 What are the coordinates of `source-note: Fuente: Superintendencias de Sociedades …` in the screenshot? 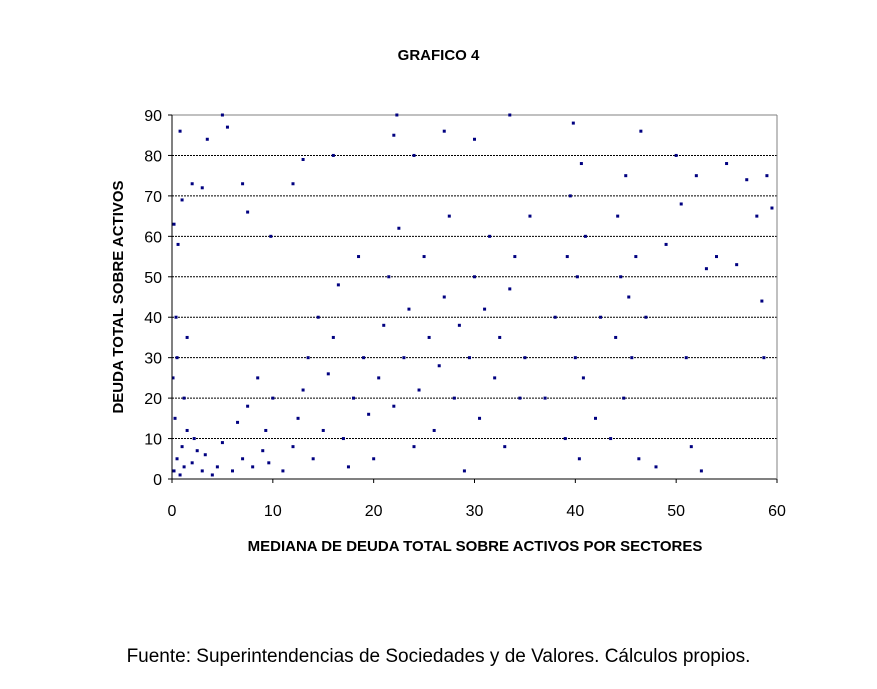 It's located at (438, 656).